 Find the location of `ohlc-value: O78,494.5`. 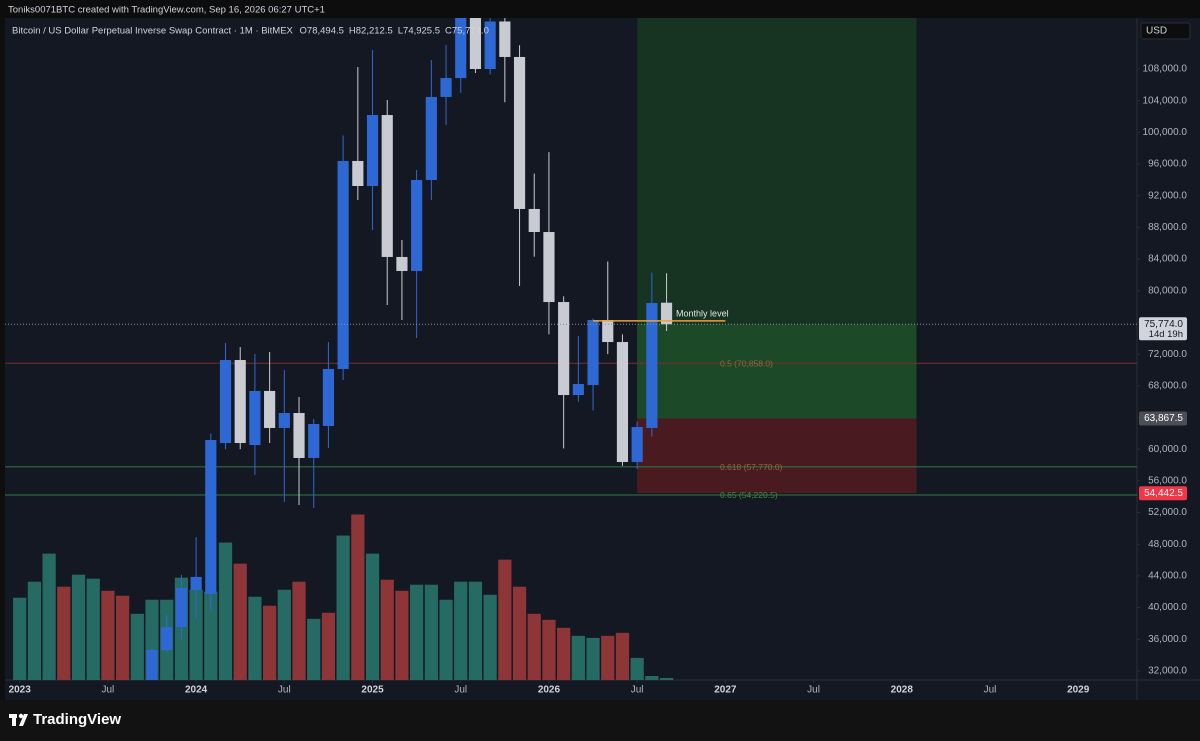

ohlc-value: O78,494.5 is located at coordinates (322, 31).